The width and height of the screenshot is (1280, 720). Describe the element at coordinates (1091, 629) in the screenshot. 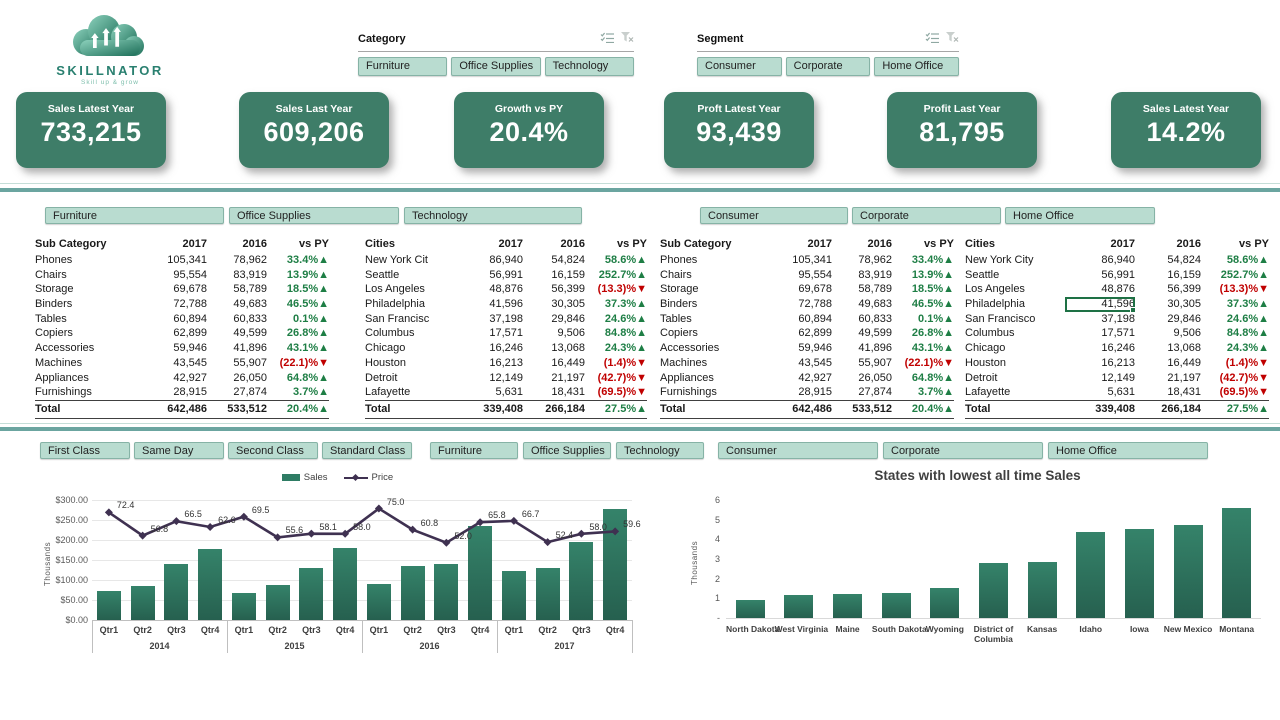

I see `x-tick-state: Idaho` at that location.